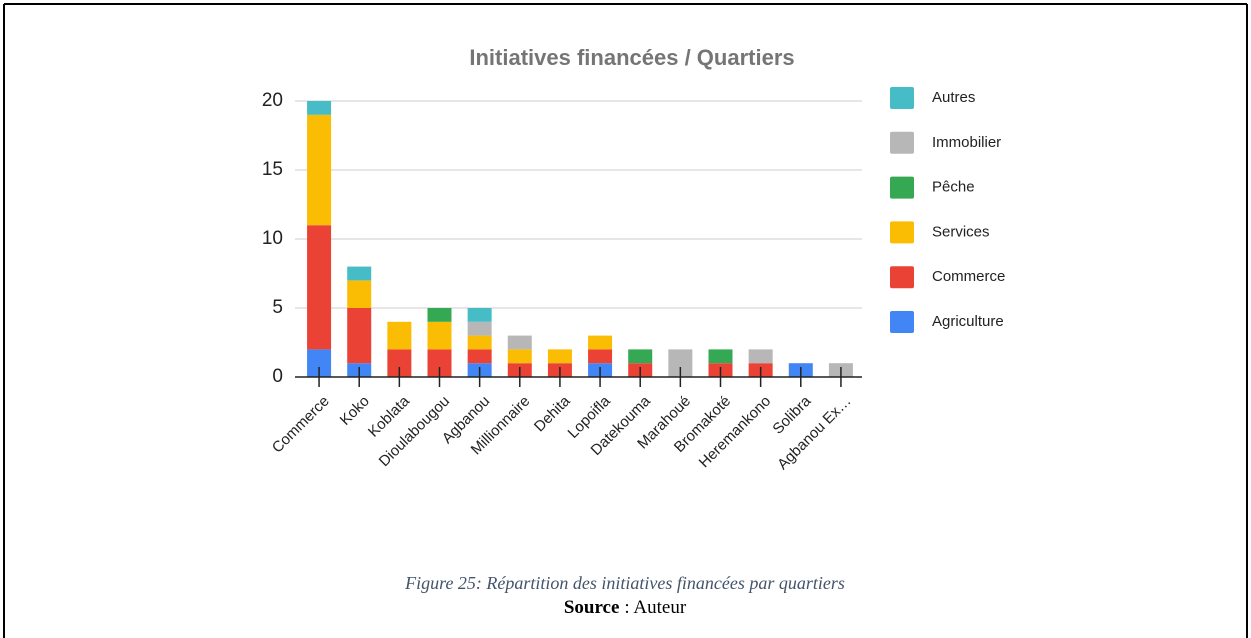 This screenshot has height=638, width=1251. I want to click on source: Source: Auteur, so click(625, 607).